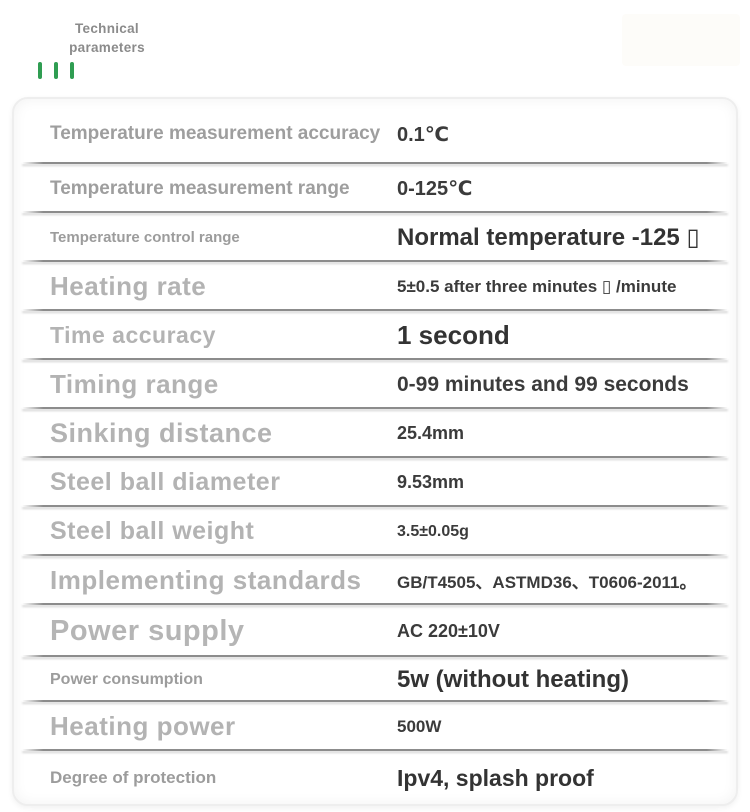 This screenshot has width=750, height=812. I want to click on spec-value: 0-125℃, so click(435, 189).